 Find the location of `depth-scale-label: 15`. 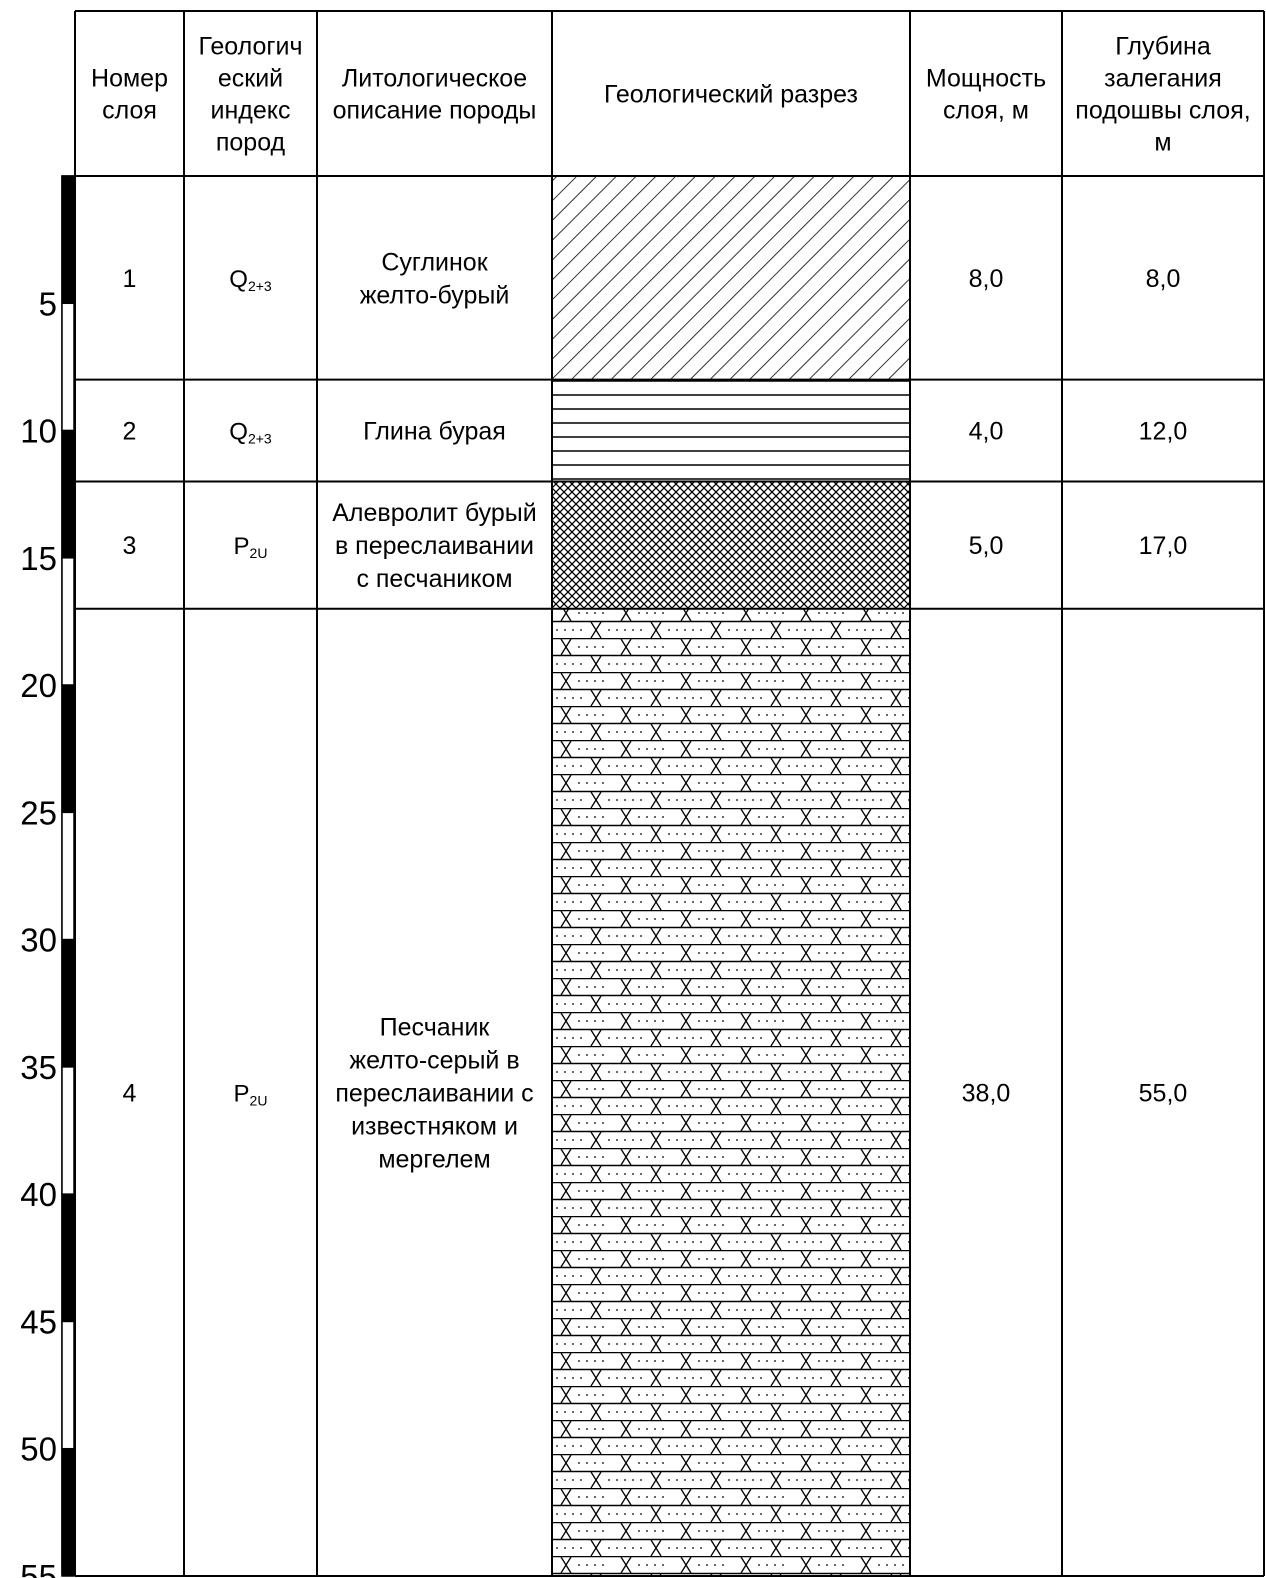

depth-scale-label: 15 is located at coordinates (38, 558).